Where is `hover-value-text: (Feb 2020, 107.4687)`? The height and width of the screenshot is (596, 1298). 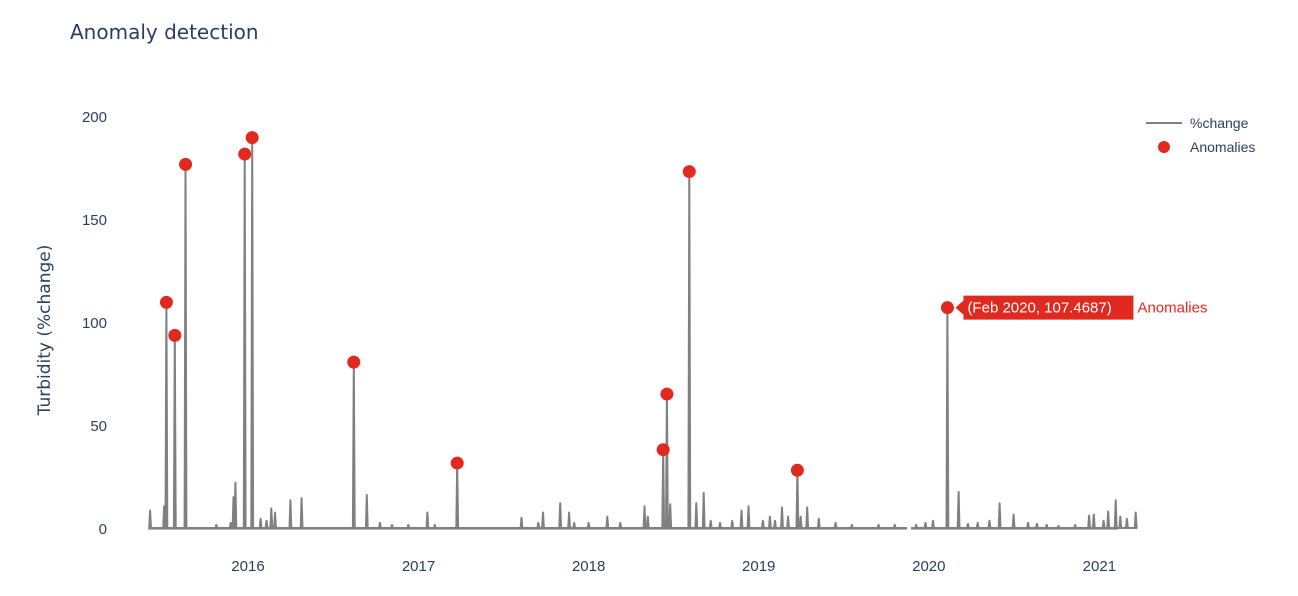
hover-value-text: (Feb 2020, 107.4687) is located at coordinates (1039, 308).